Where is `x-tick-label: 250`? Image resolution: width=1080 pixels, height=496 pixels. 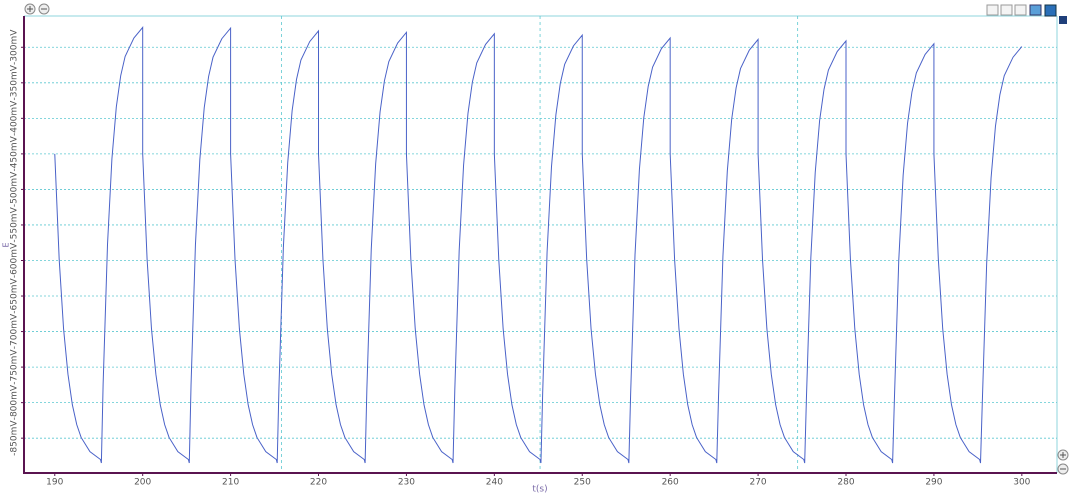
x-tick-label: 250 is located at coordinates (582, 483).